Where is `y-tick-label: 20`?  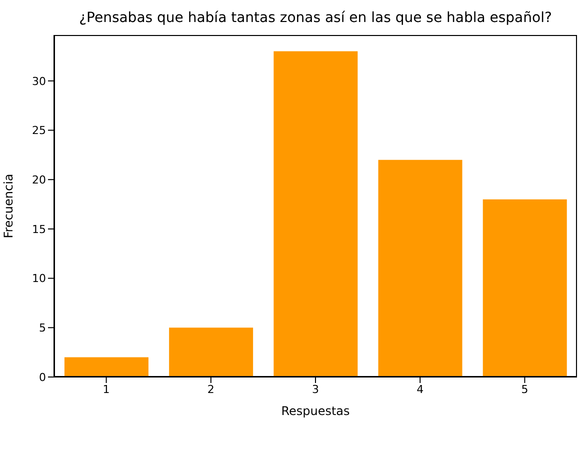 y-tick-label: 20 is located at coordinates (39, 180).